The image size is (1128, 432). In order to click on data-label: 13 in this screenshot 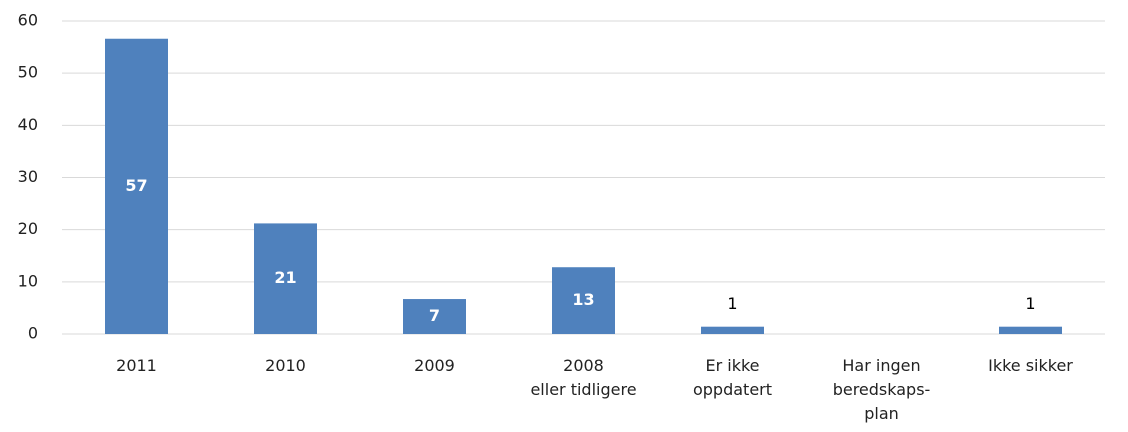, I will do `click(583, 299)`.